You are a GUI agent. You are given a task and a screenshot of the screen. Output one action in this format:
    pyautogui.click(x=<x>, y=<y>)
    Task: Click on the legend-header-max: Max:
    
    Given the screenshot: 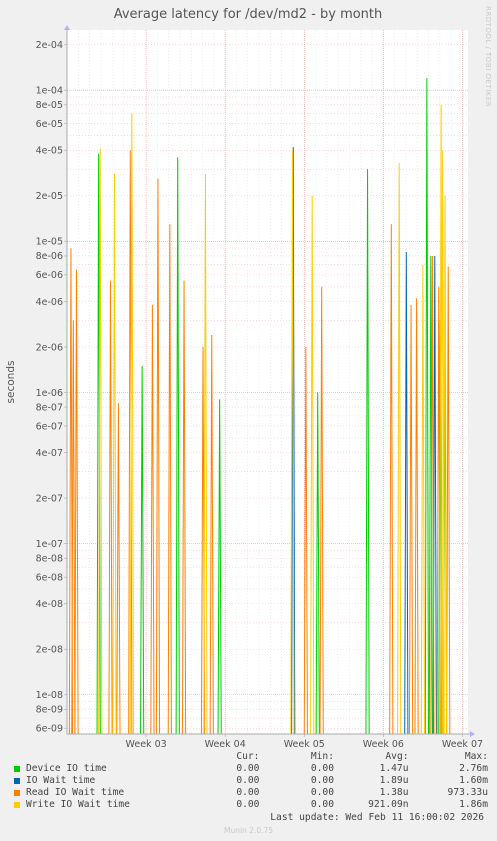 What is the action you would take?
    pyautogui.click(x=476, y=756)
    